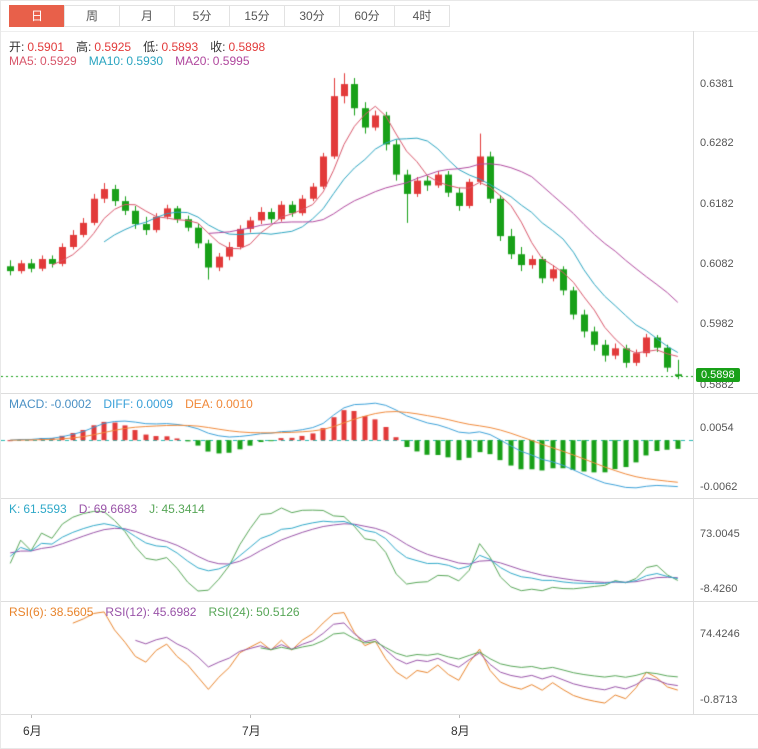 The width and height of the screenshot is (758, 749). What do you see at coordinates (17, 47) in the screenshot?
I see `indicator-label: 开:` at bounding box center [17, 47].